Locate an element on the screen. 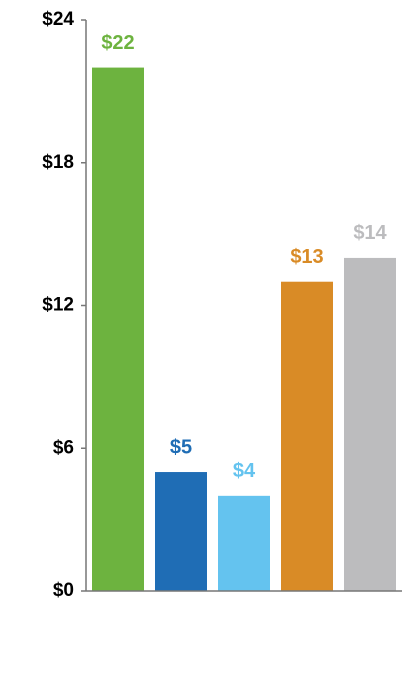 This screenshot has height=690, width=420. value-label: $13 is located at coordinates (306, 257).